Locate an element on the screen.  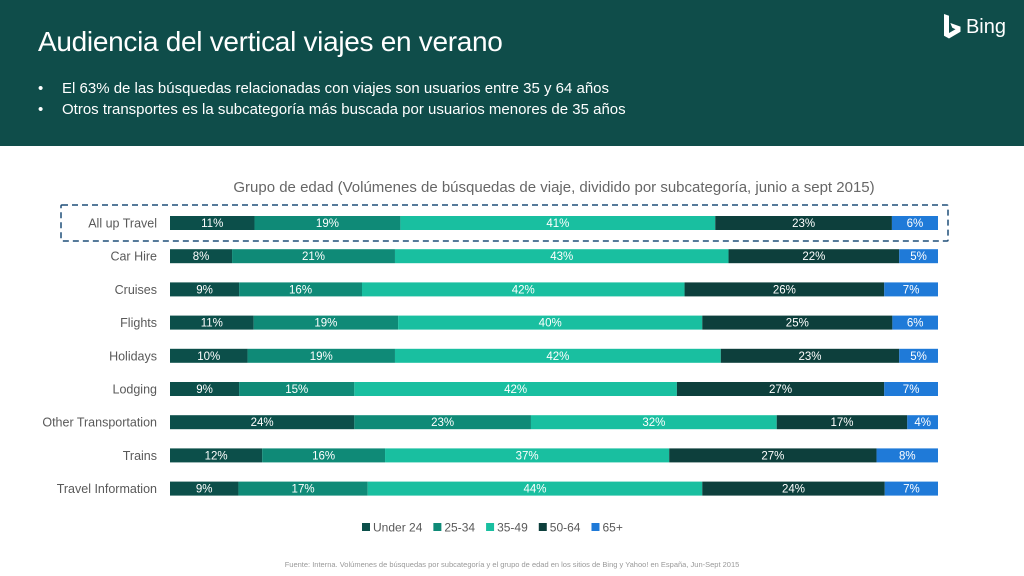
data-label: 40% is located at coordinates (550, 324).